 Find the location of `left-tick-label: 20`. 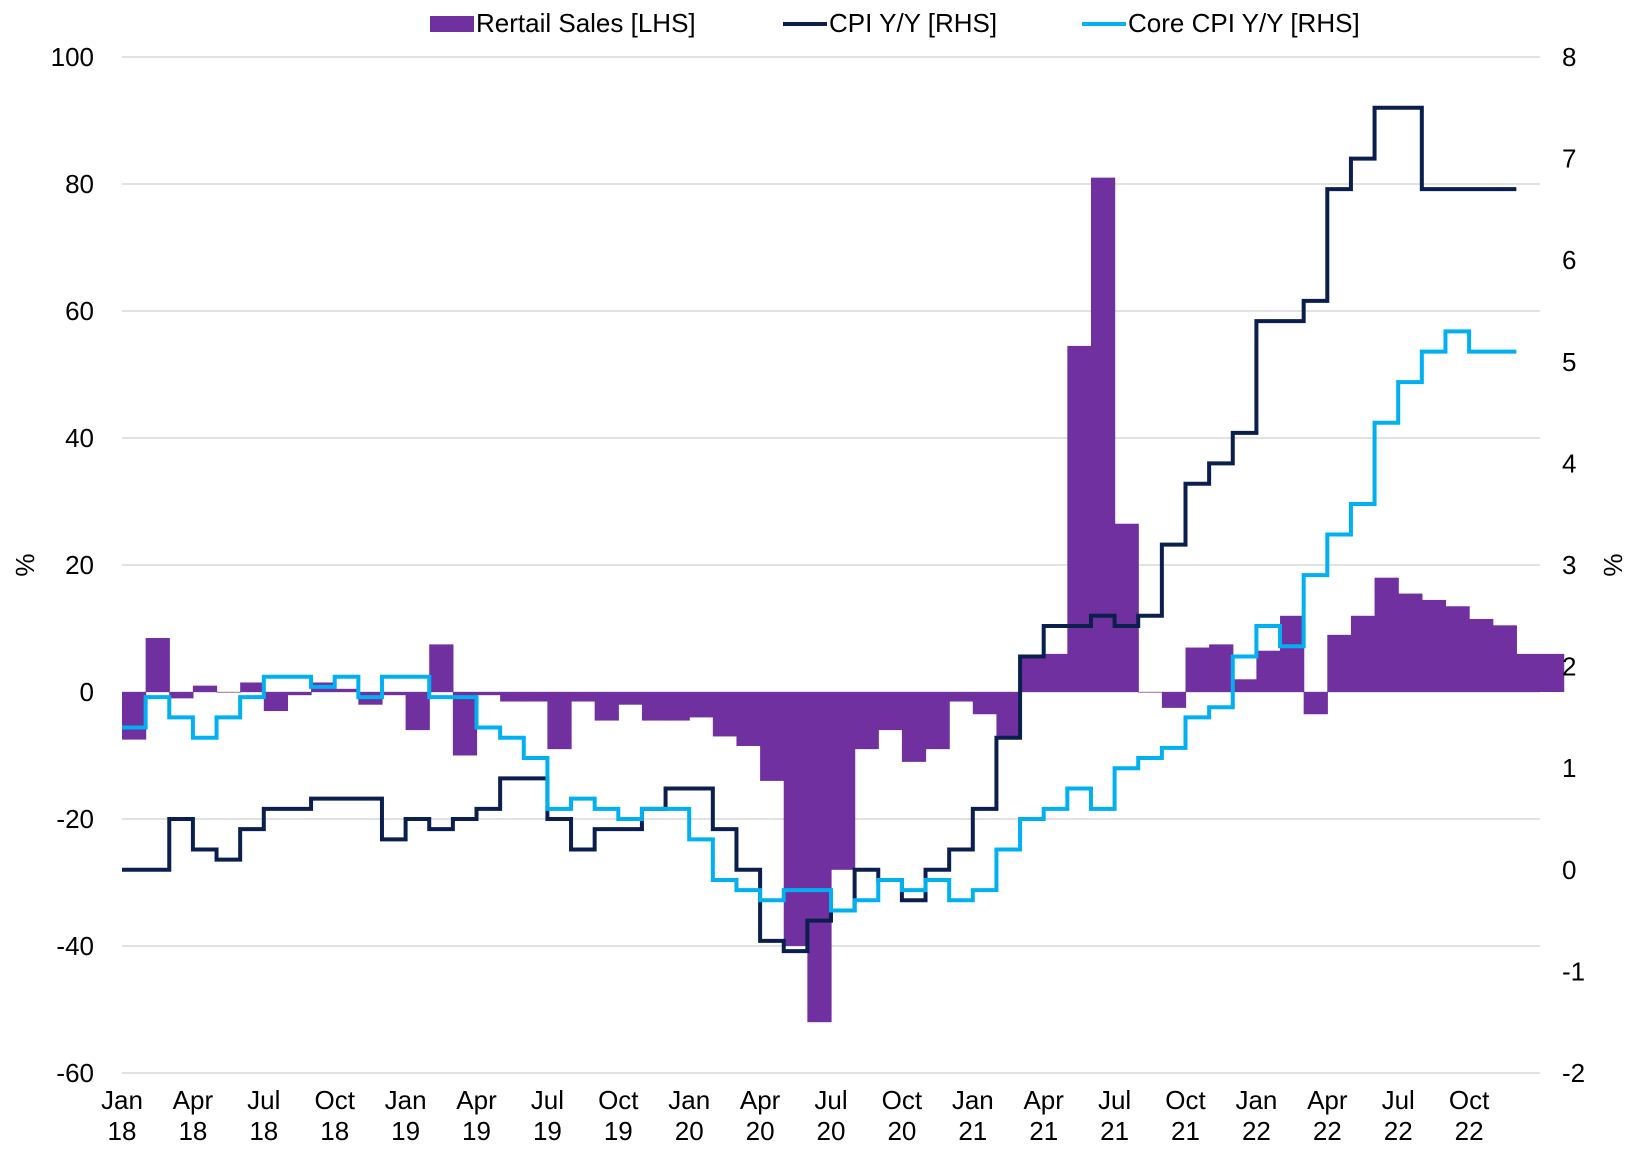

left-tick-label: 20 is located at coordinates (79, 565).